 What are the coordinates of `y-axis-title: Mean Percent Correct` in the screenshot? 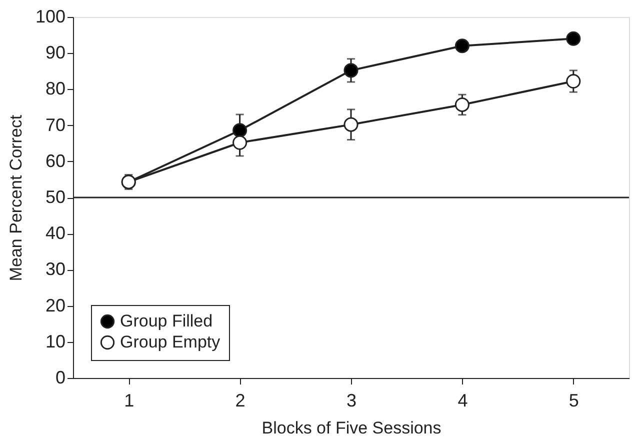 It's located at (16, 198).